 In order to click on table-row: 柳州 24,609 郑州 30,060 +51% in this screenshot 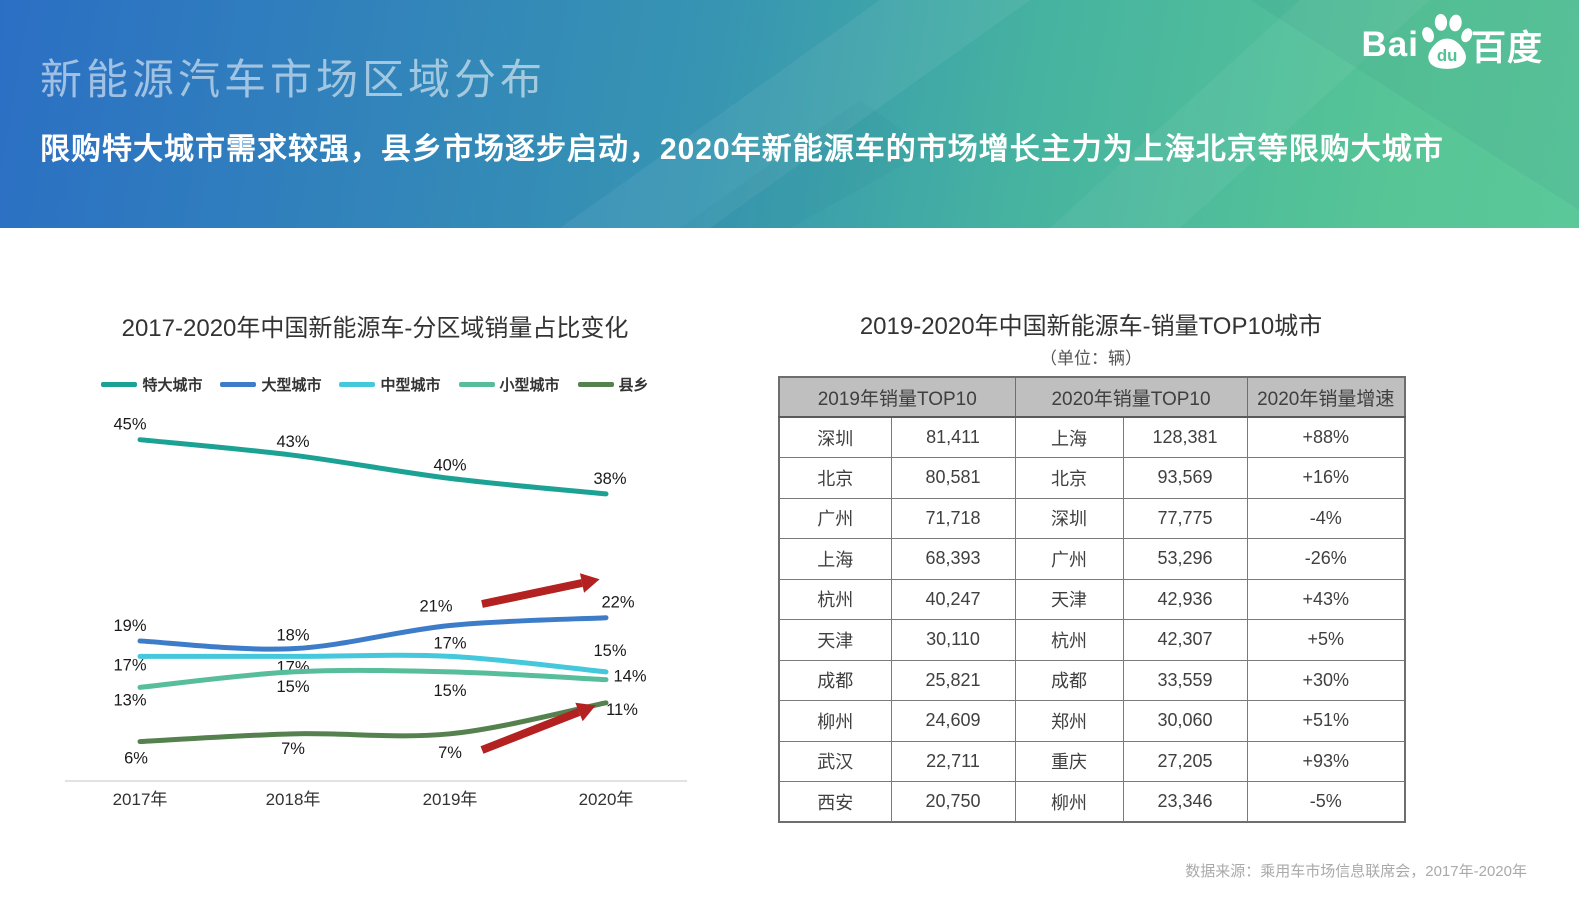, I will do `click(1092, 721)`.